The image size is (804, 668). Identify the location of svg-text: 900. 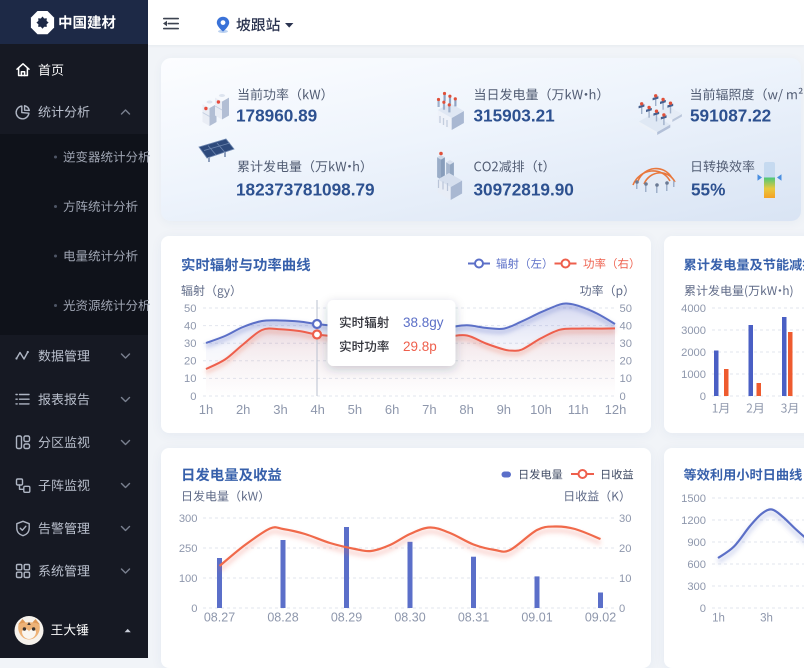
(696, 543).